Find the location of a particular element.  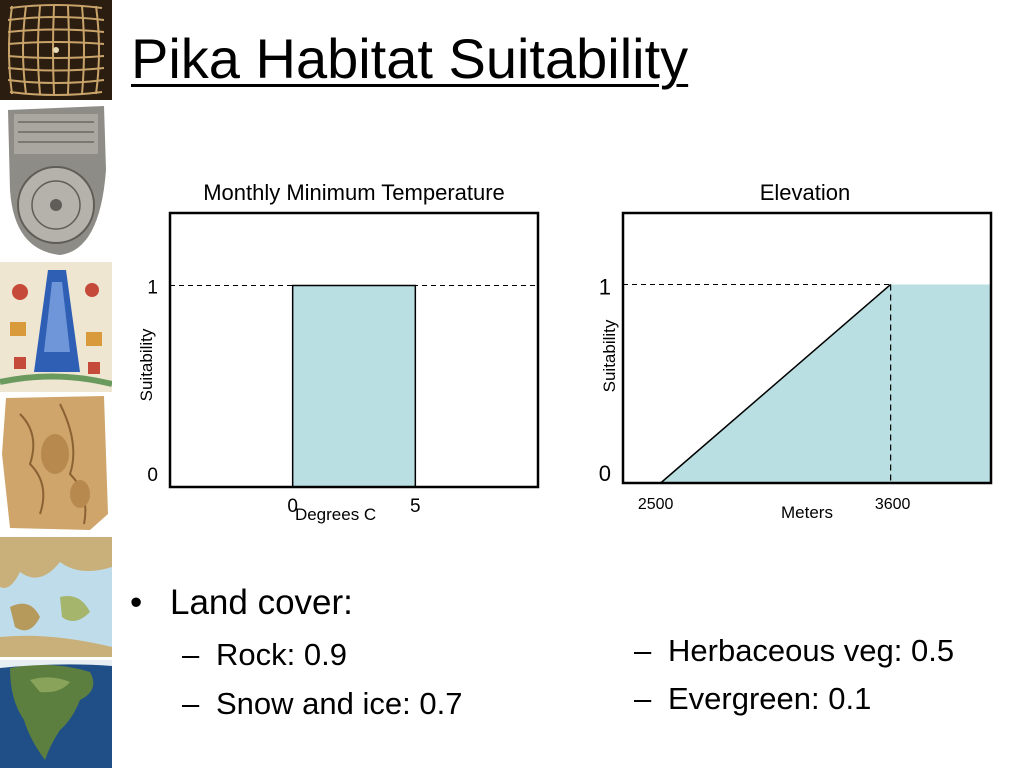

north-america-satellite-thumbnail is located at coordinates (56, 714).